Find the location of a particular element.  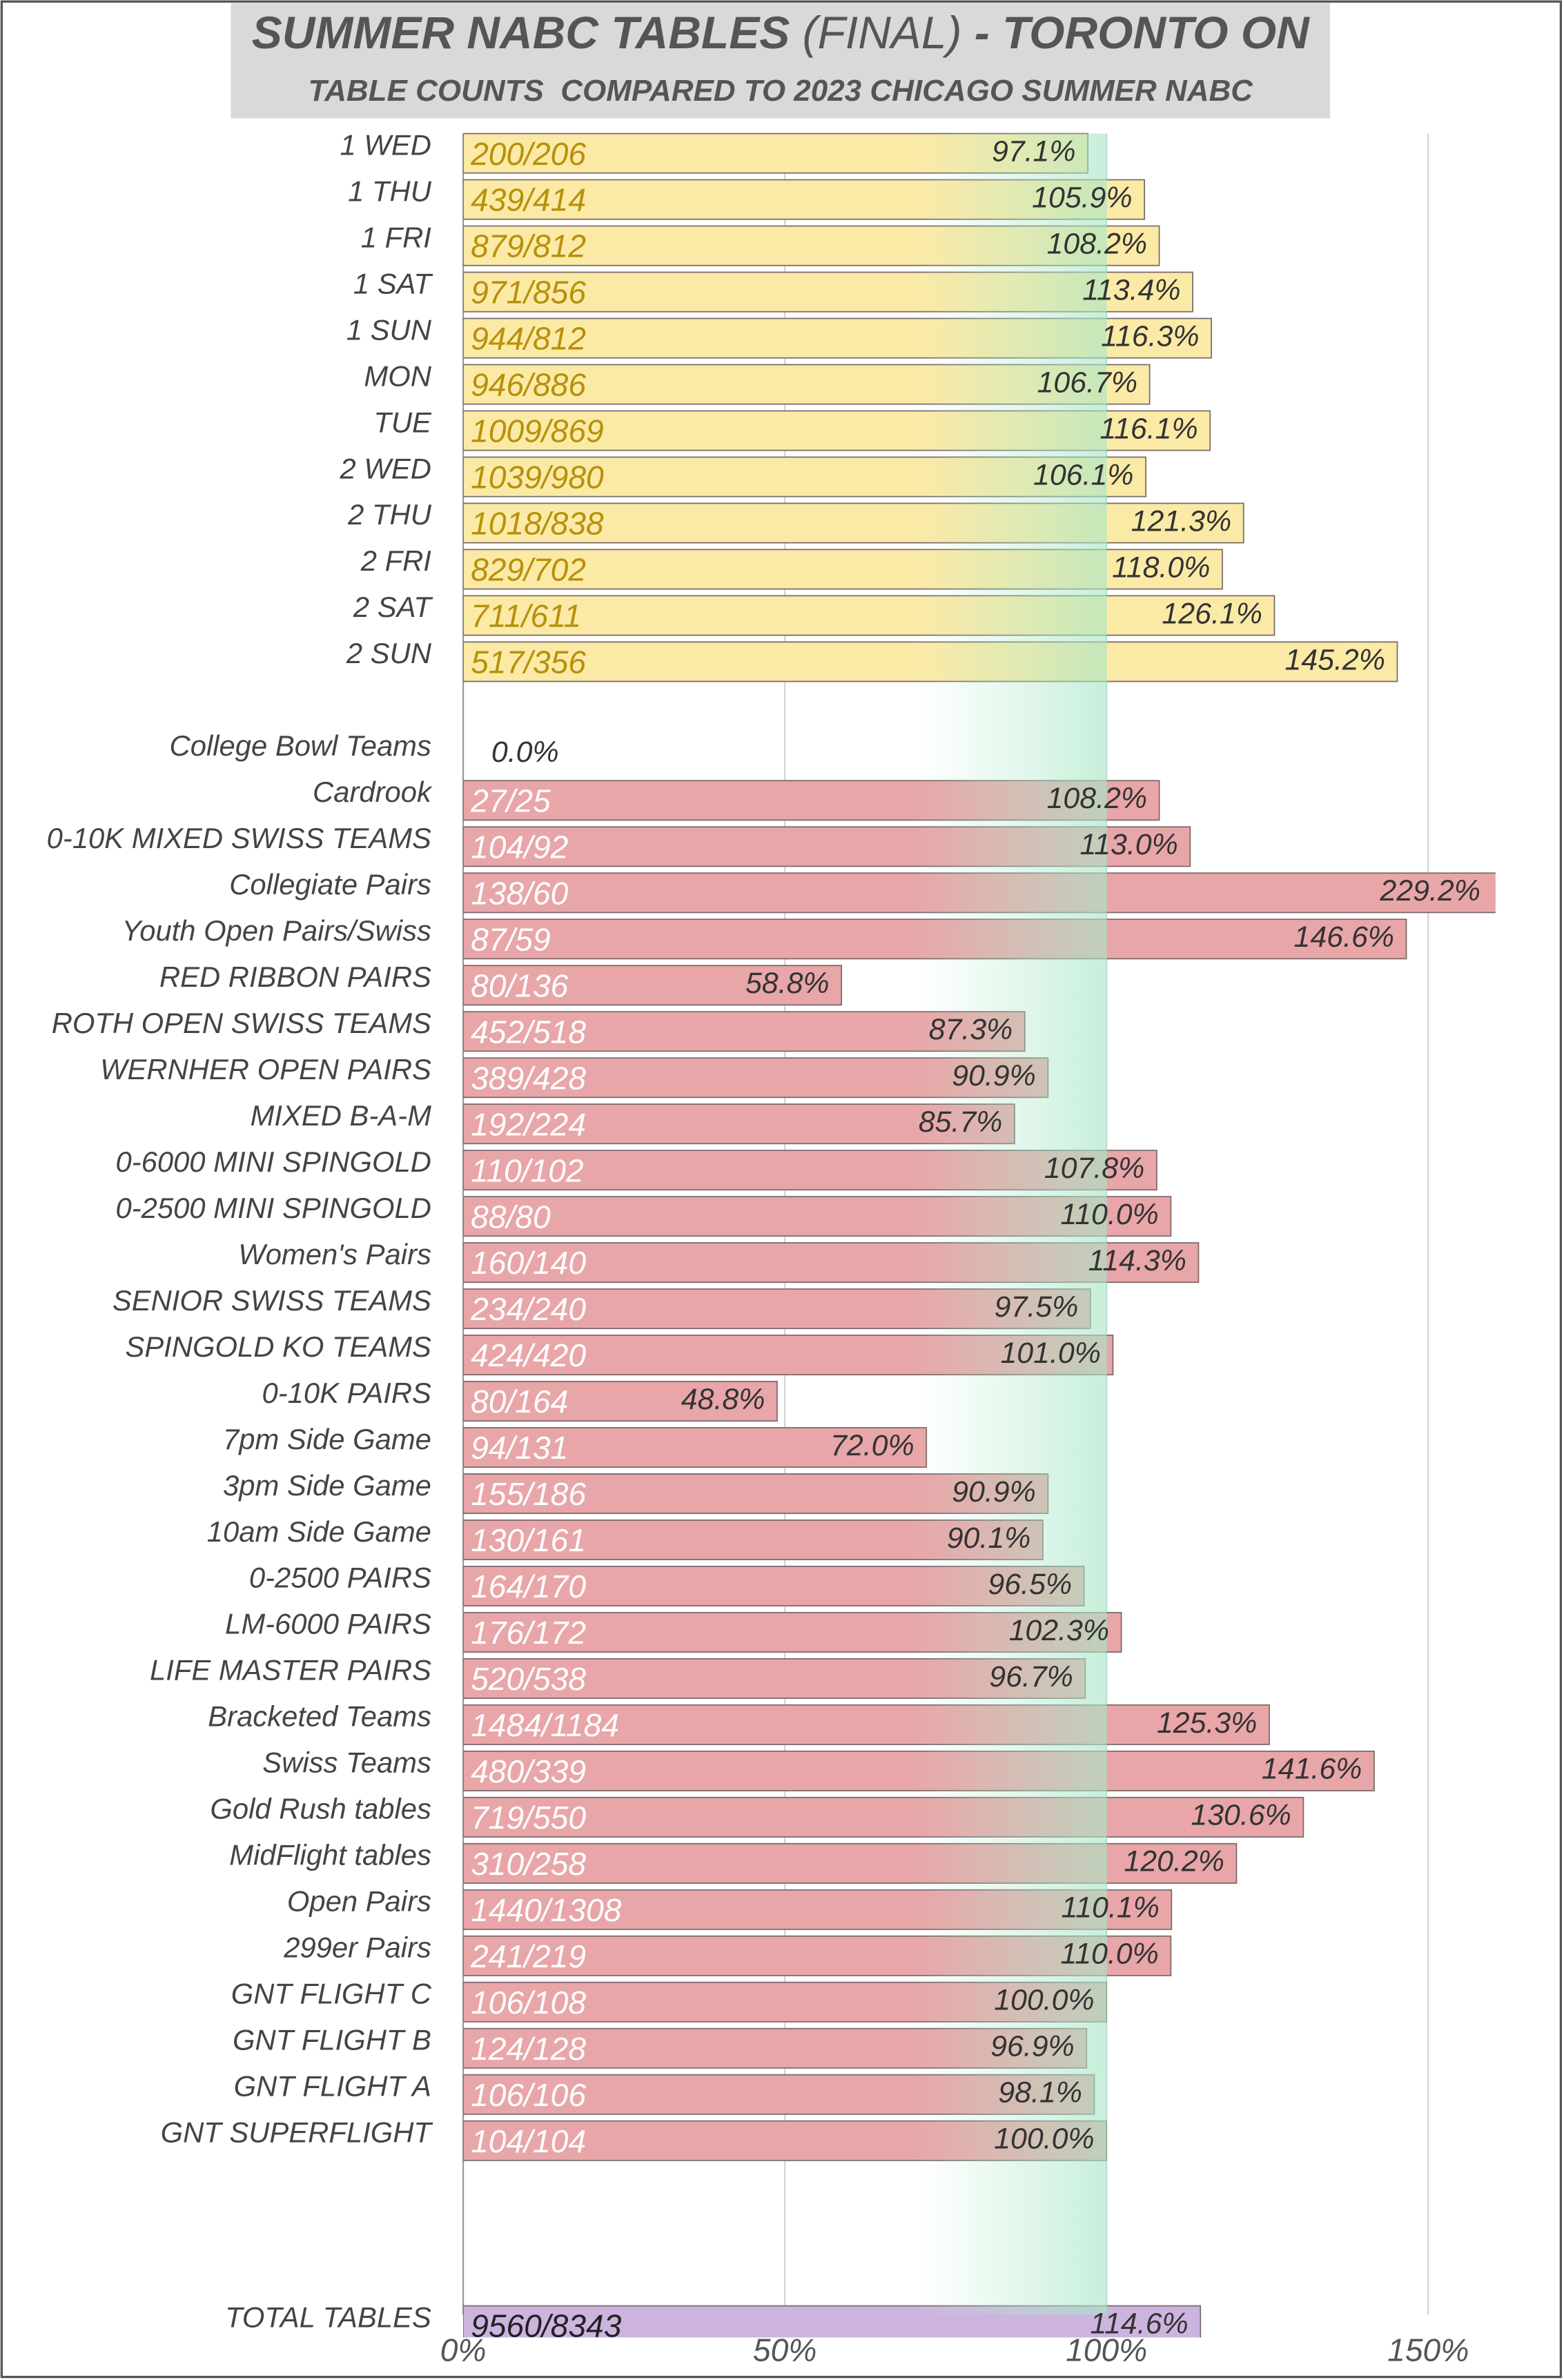

count-label: 155/186 is located at coordinates (528, 1494).